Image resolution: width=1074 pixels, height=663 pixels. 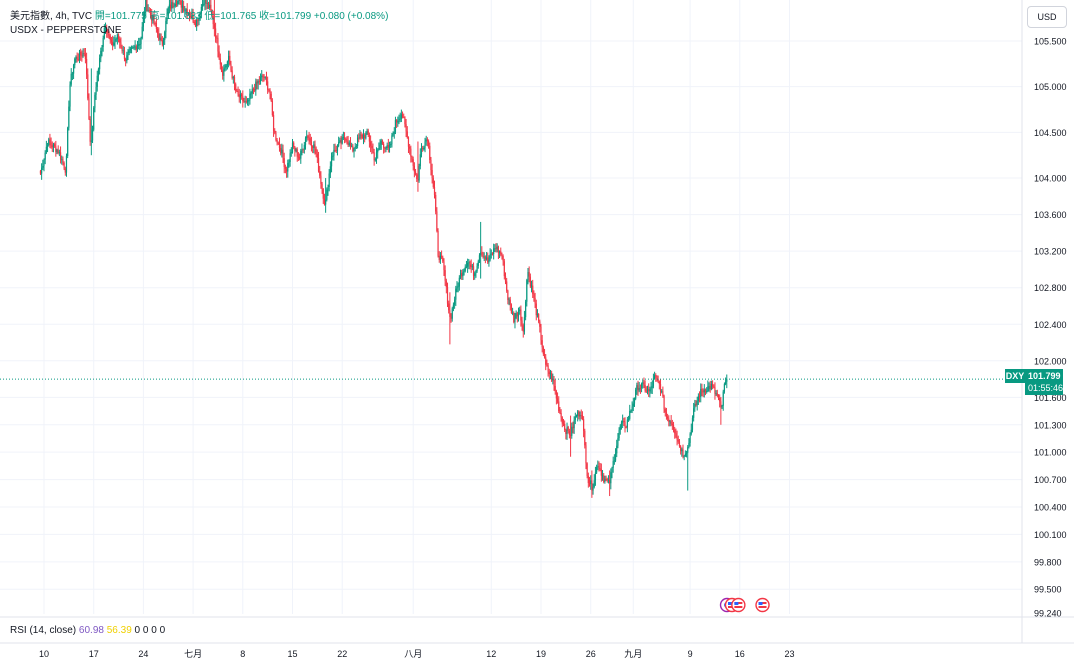 What do you see at coordinates (1050, 288) in the screenshot?
I see `price-tick-label: 102.800` at bounding box center [1050, 288].